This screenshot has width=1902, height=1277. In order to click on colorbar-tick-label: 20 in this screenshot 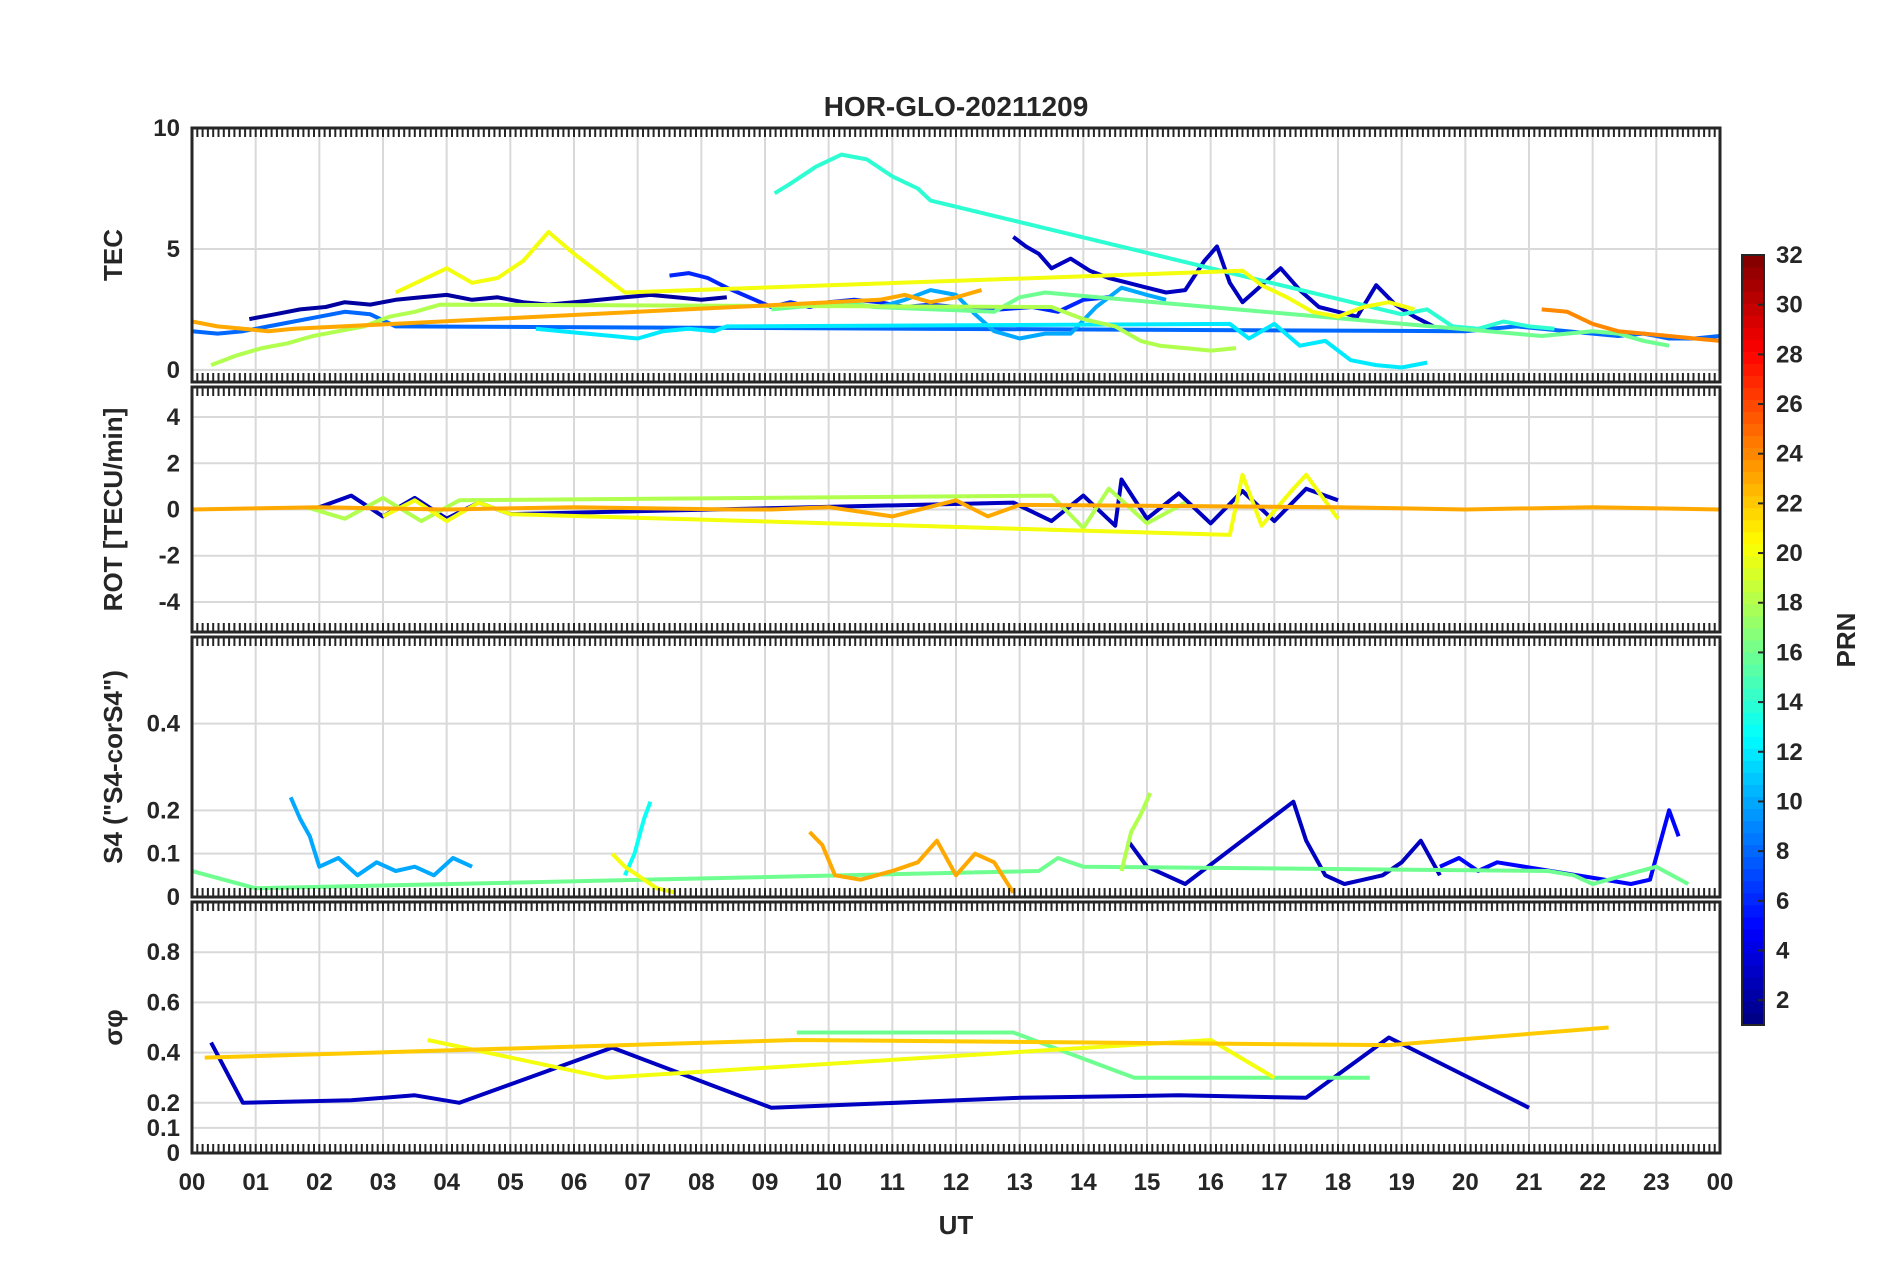, I will do `click(1789, 553)`.